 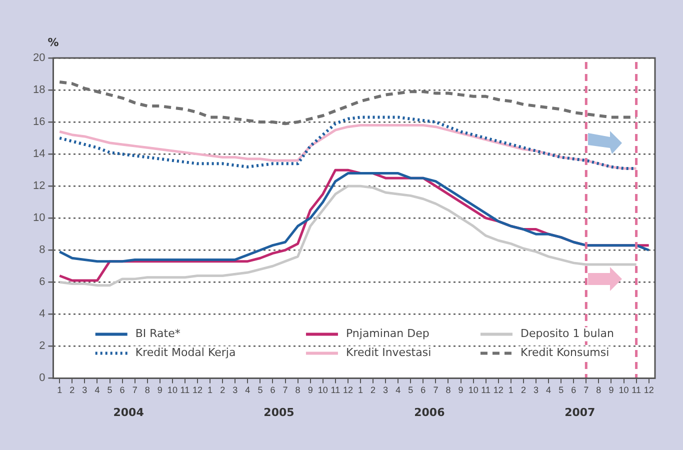 What do you see at coordinates (430, 413) in the screenshot?
I see `text: 2006` at bounding box center [430, 413].